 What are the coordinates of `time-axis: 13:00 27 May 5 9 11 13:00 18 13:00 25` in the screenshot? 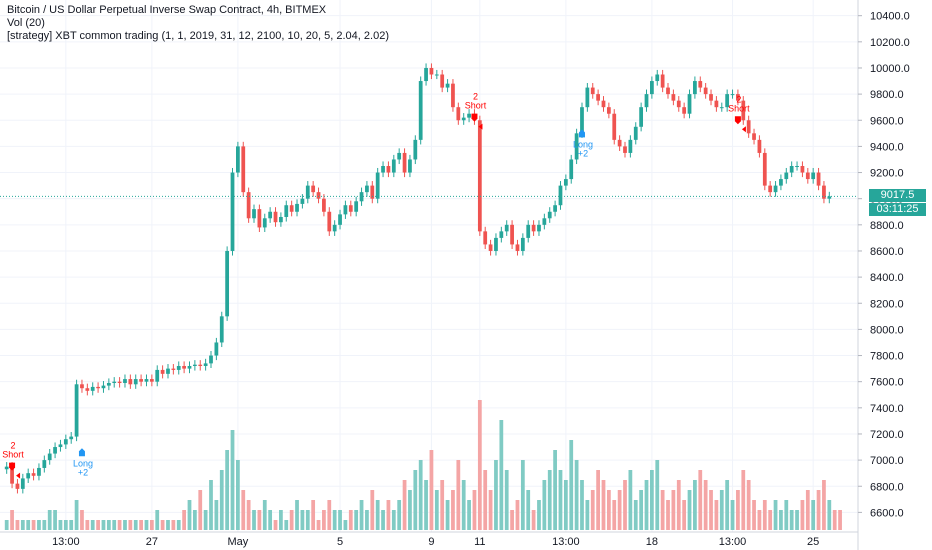 It's located at (429, 539).